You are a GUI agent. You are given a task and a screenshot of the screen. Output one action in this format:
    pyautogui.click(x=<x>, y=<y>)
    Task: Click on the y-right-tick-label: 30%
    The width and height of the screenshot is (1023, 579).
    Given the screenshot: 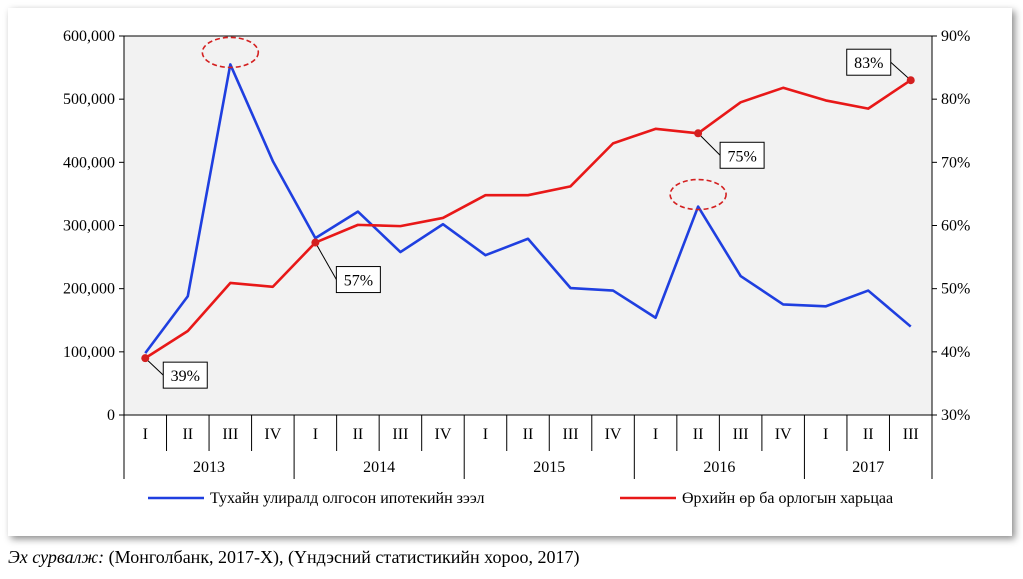 What is the action you would take?
    pyautogui.click(x=955, y=415)
    